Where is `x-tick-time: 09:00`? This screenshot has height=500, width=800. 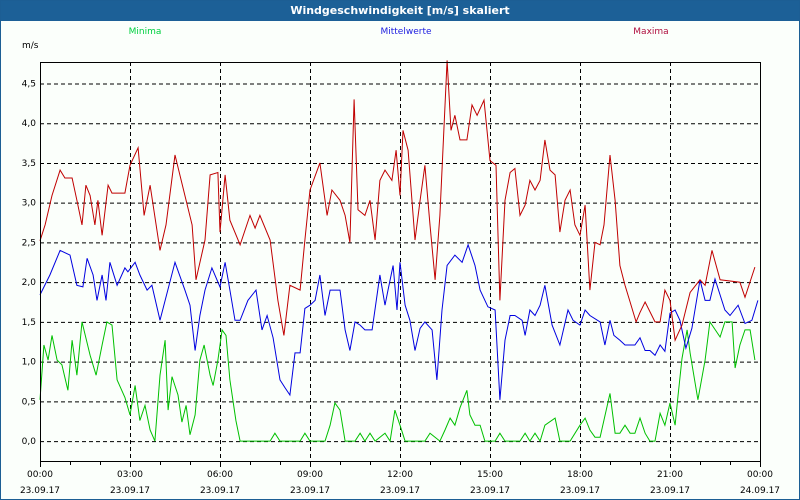 x-tick-time: 09:00 is located at coordinates (310, 475).